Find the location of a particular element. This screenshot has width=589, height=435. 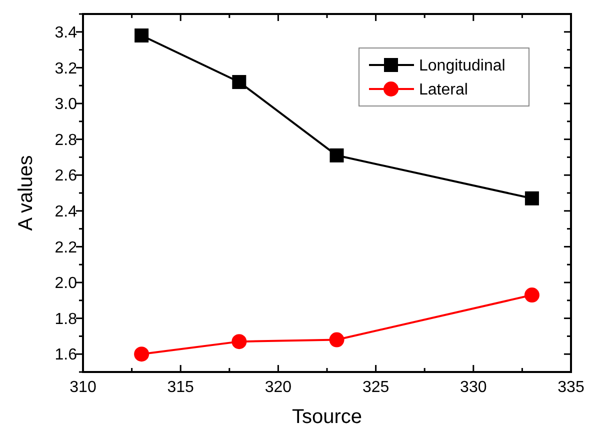

y-axis-title: A values is located at coordinates (26, 193).